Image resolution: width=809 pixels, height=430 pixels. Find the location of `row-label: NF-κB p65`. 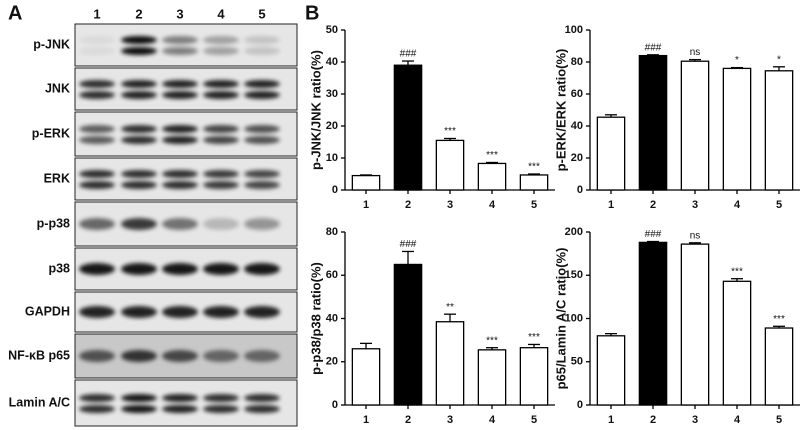

row-label: NF-κB p65 is located at coordinates (39, 355).